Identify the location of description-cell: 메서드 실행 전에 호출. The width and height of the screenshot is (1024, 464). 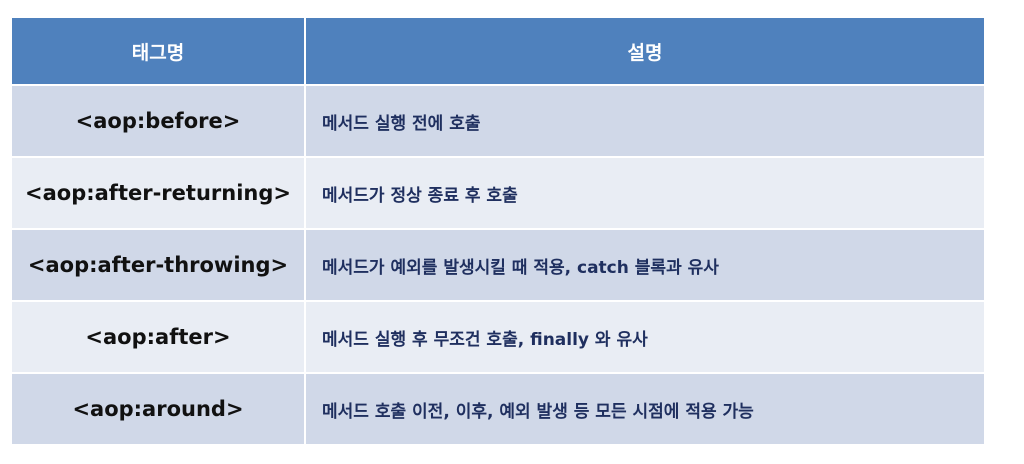
(645, 120).